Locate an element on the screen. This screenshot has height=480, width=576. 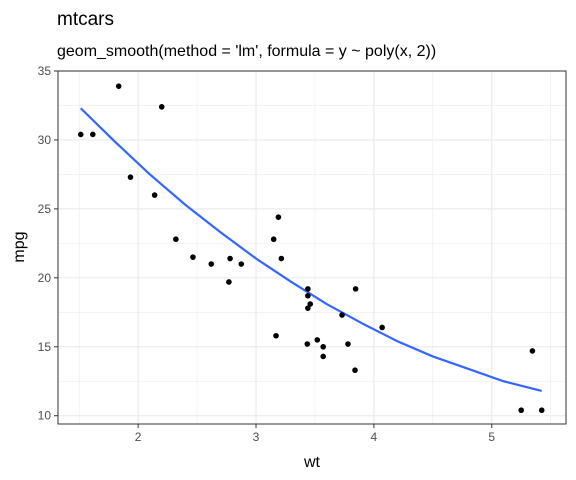
x-tick-label: 5 is located at coordinates (491, 437).